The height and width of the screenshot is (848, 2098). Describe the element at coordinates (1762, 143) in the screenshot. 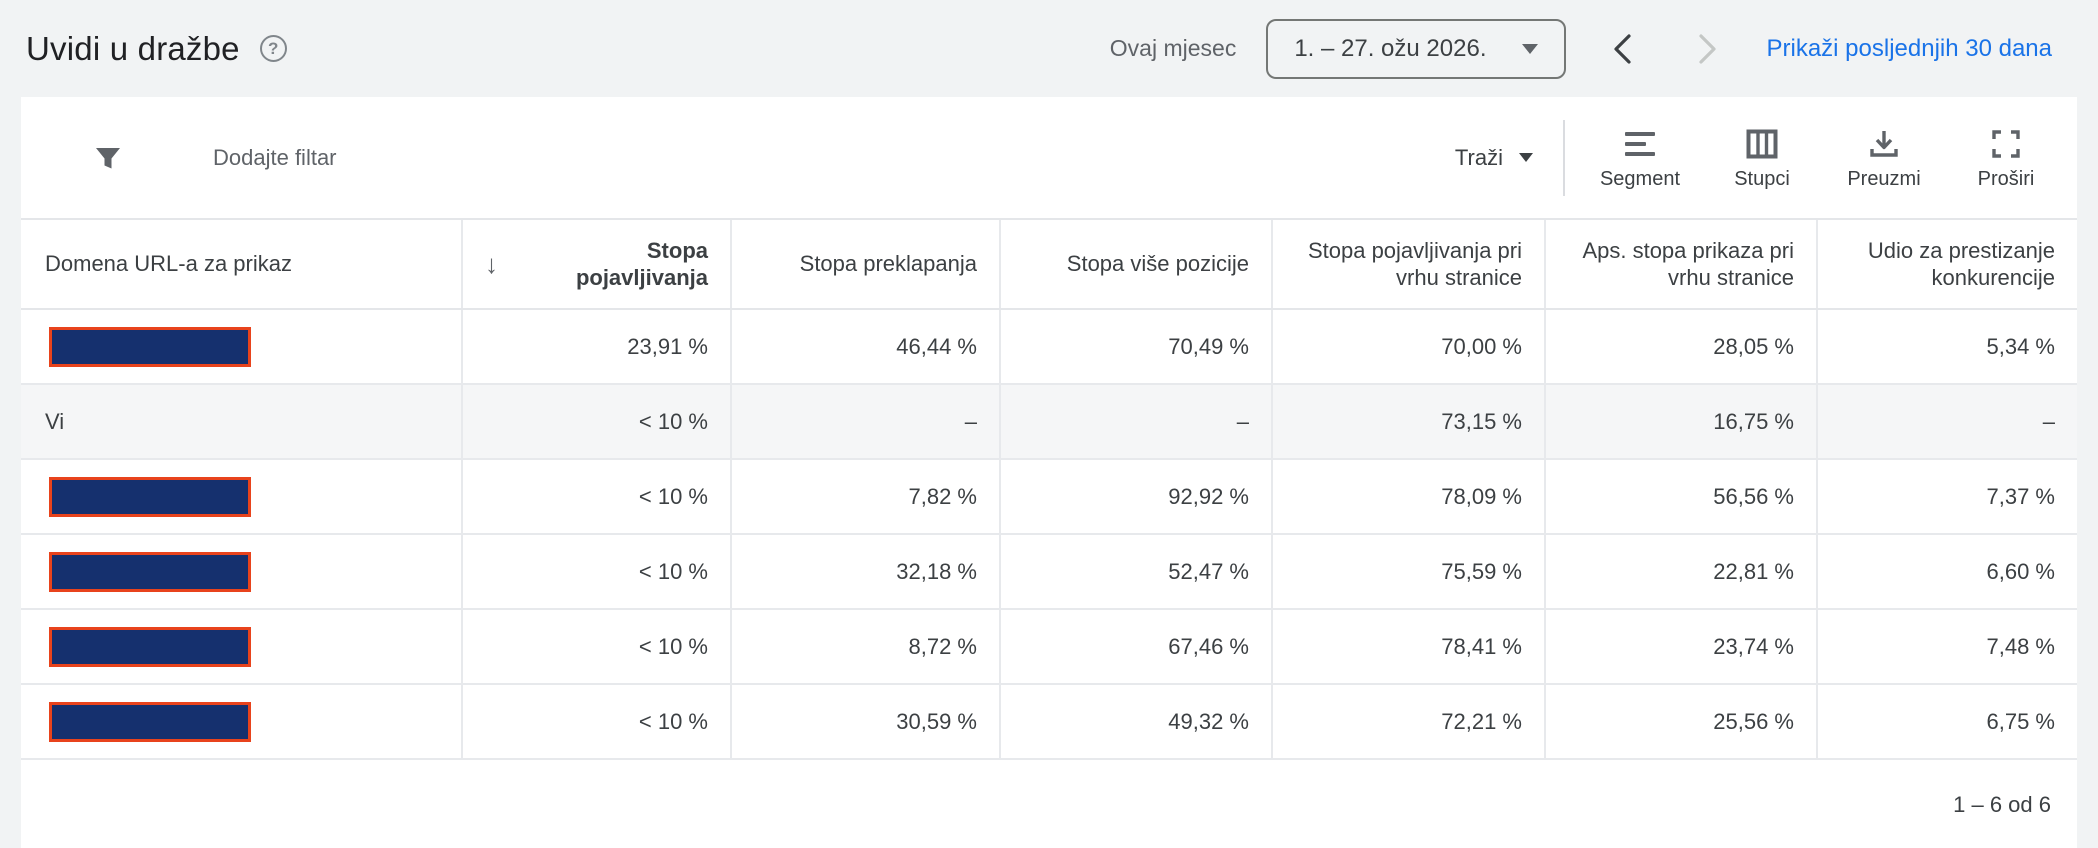

I see `columns-icon` at that location.